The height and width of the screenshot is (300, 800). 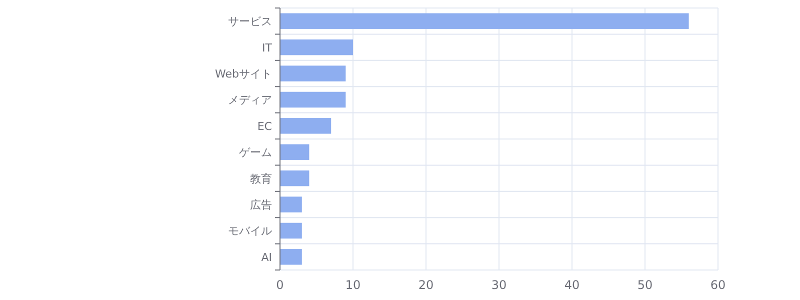 I want to click on x-tick-label: 0, so click(x=280, y=285).